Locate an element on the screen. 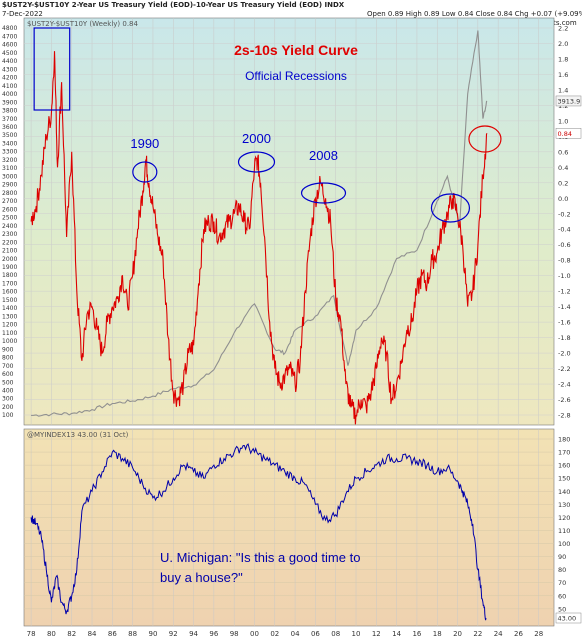  index-last-value-box is located at coordinates (568, 618).